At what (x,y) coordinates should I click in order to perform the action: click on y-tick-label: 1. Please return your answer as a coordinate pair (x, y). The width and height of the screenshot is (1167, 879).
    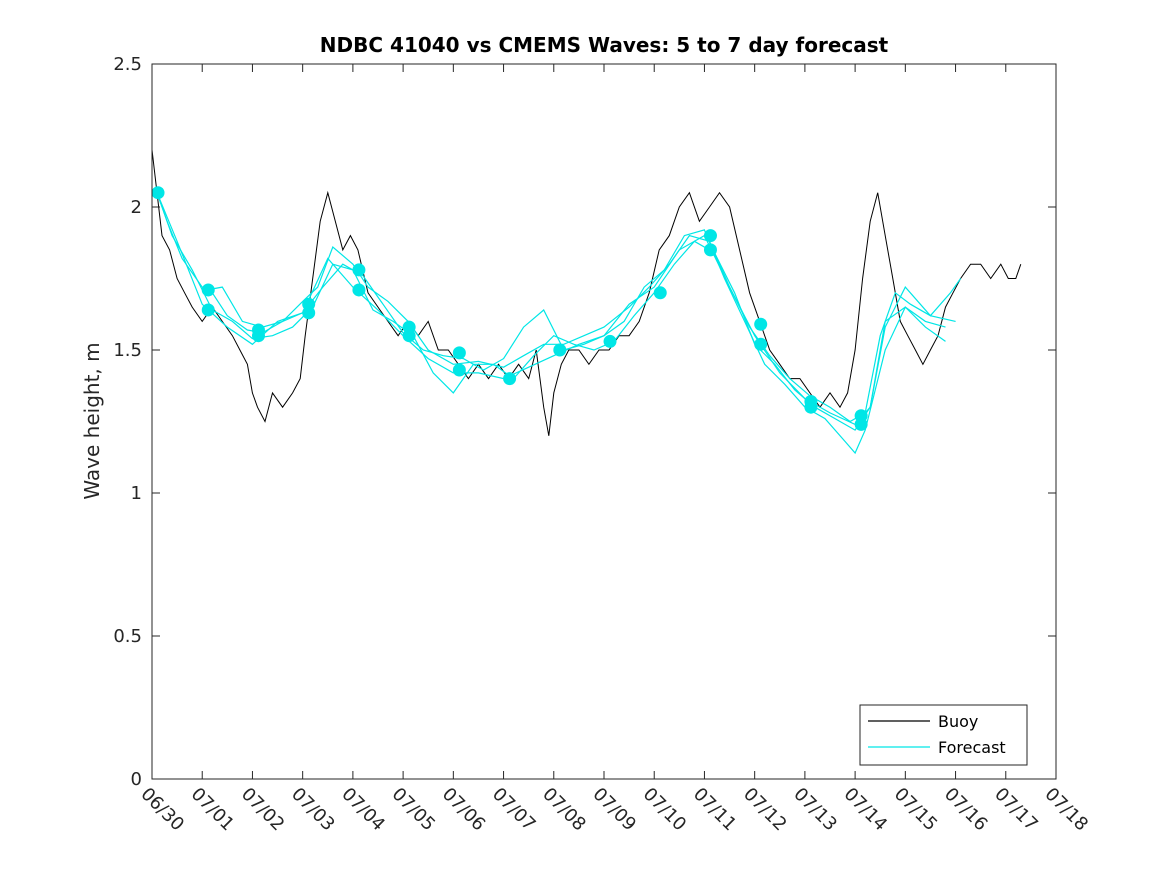
    Looking at the image, I should click on (136, 493).